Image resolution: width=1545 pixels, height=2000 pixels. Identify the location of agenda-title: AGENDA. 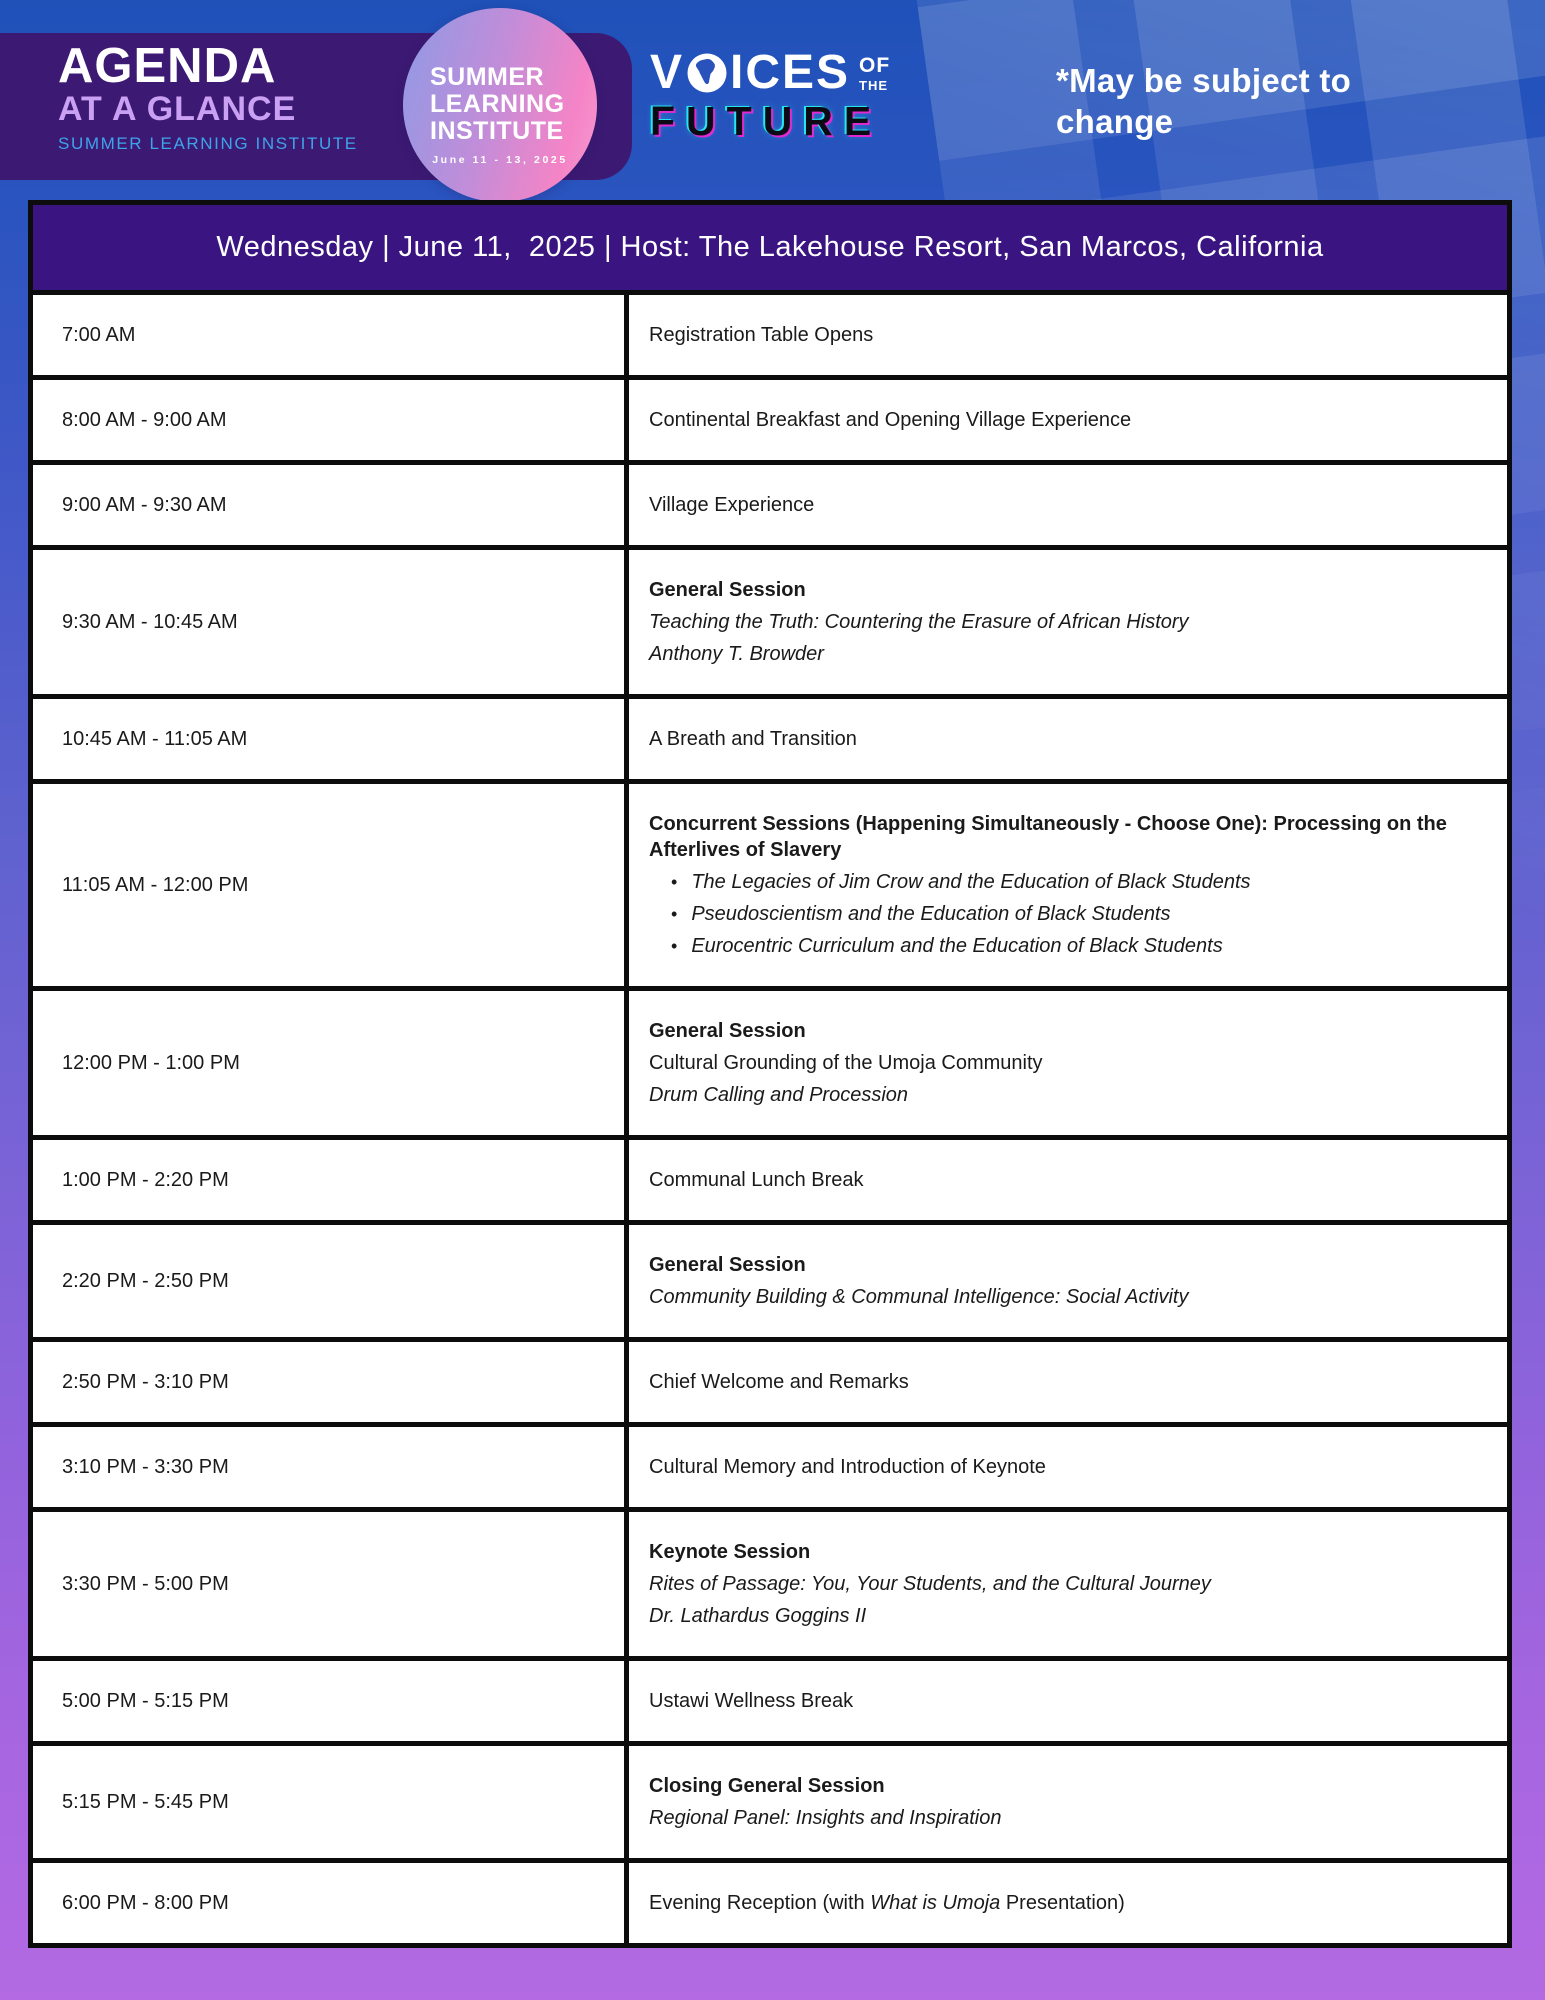
(167, 66).